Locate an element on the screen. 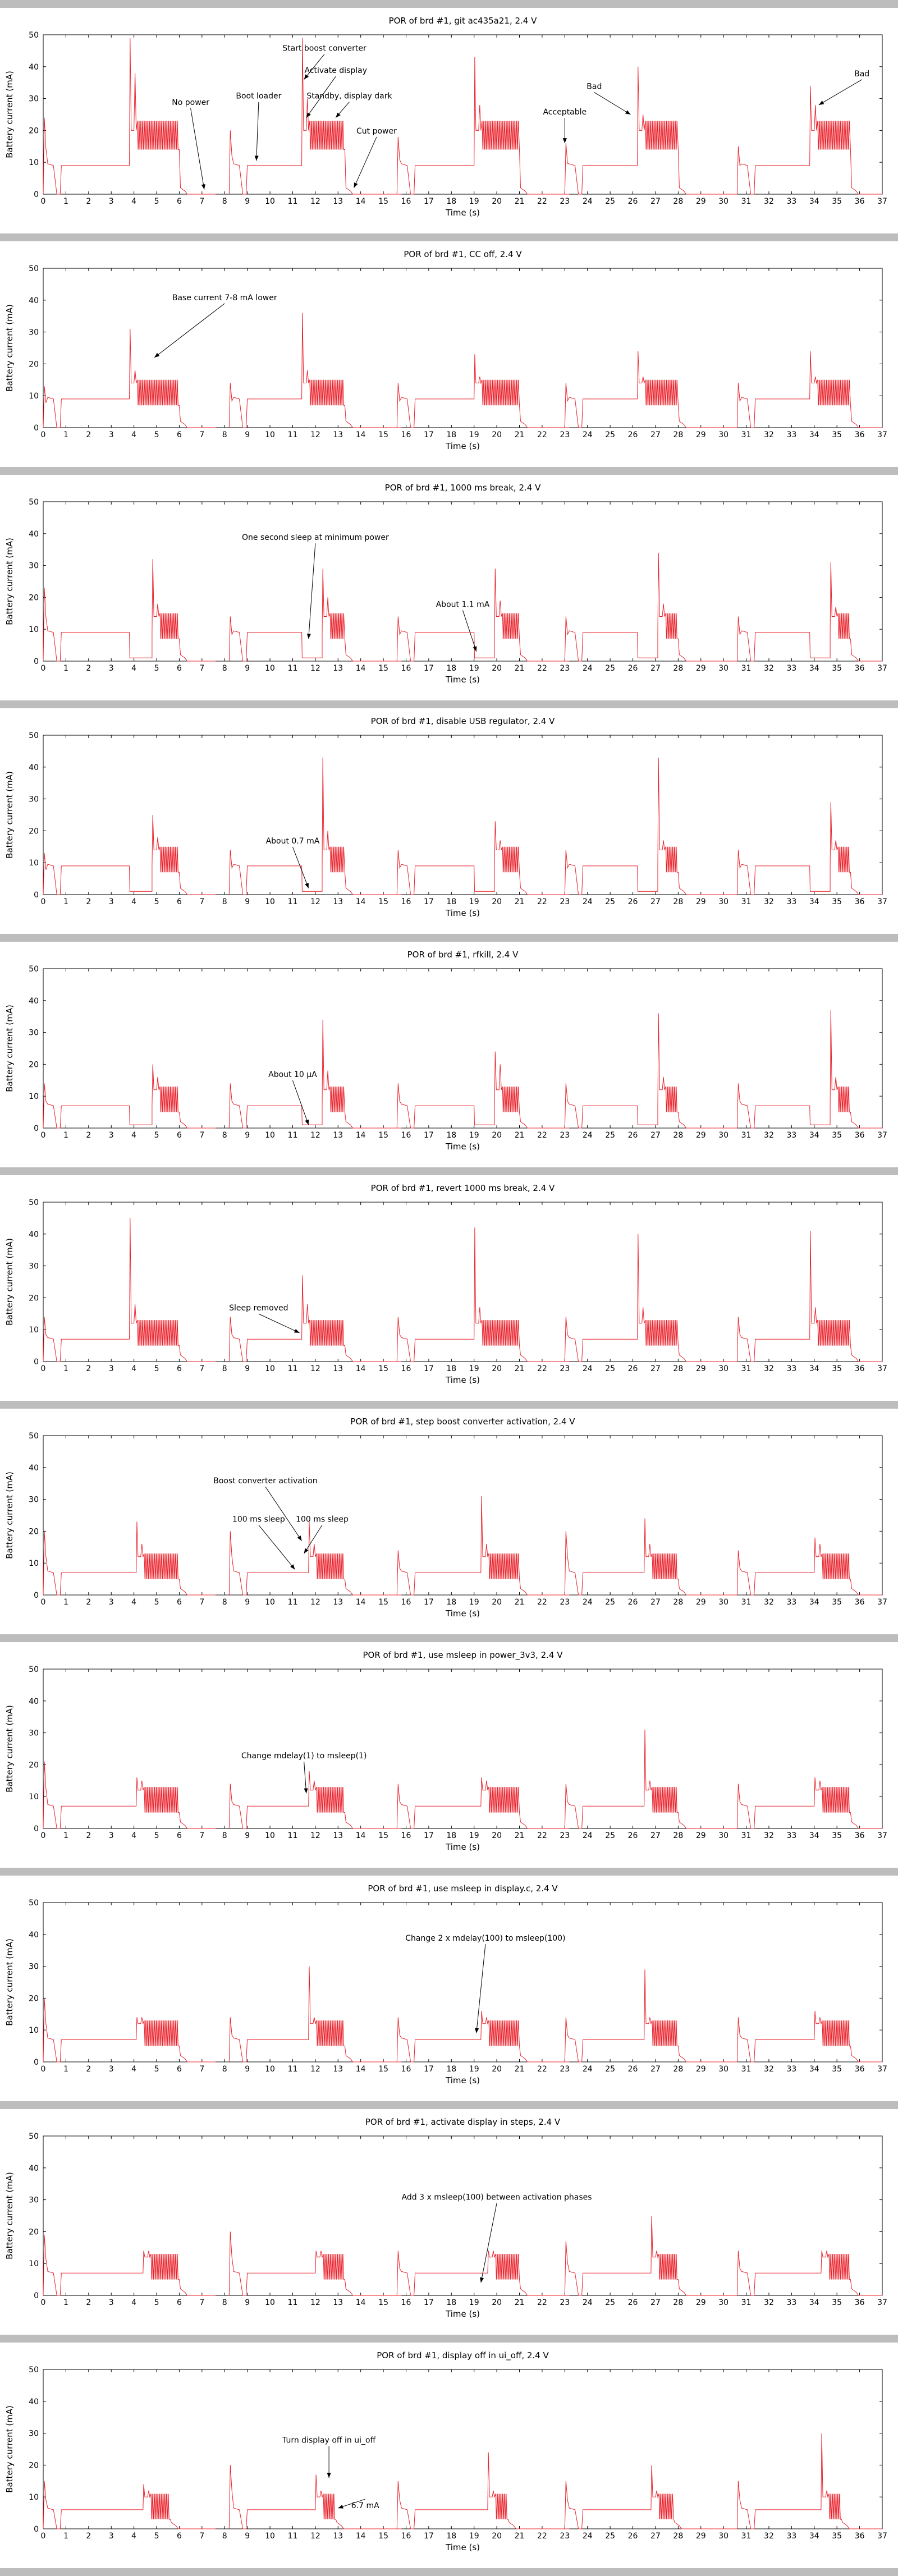  annotation: Boost converter activation is located at coordinates (265, 1509).